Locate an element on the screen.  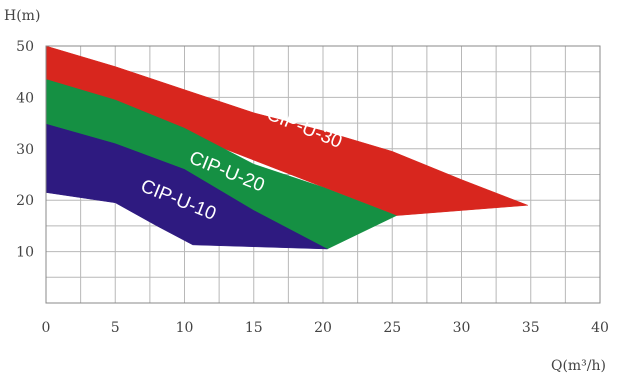
x-tick-label: 30 is located at coordinates (462, 328).